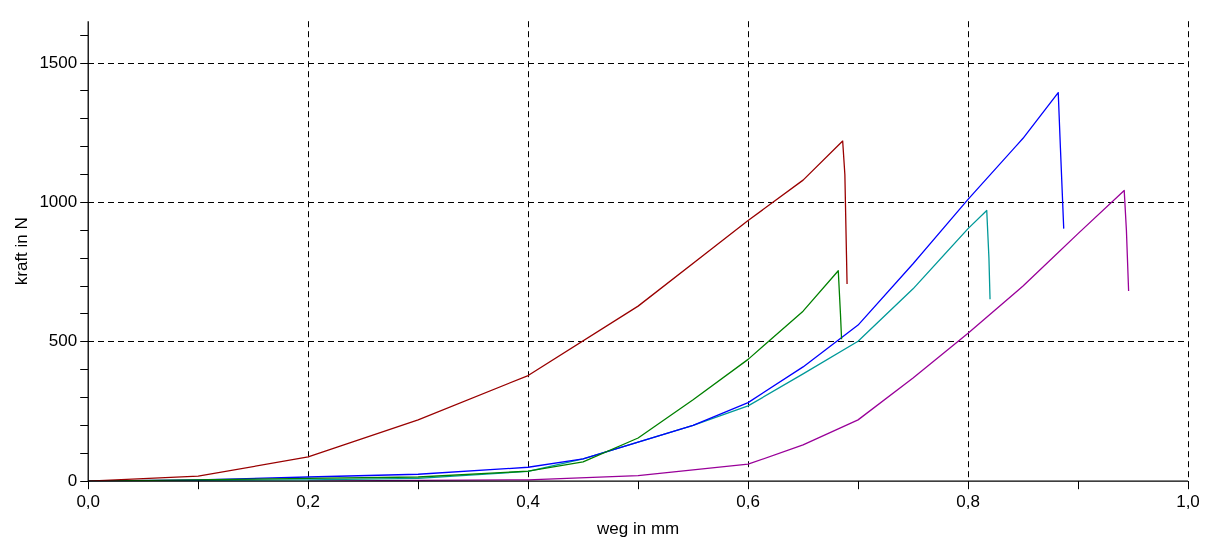 The height and width of the screenshot is (552, 1224). What do you see at coordinates (638, 529) in the screenshot?
I see `x-axis-title: weg in mm` at bounding box center [638, 529].